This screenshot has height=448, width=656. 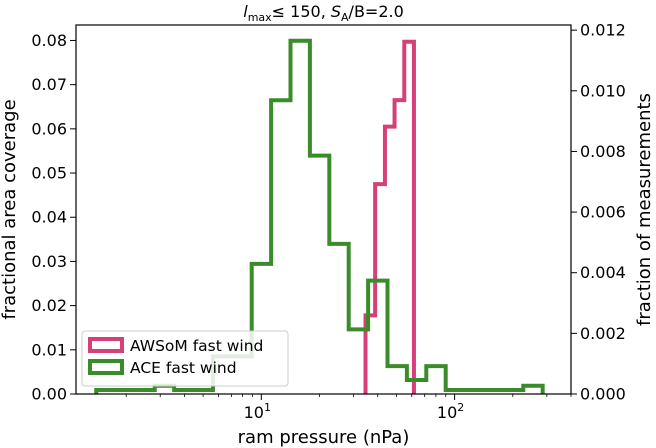 I want to click on y-left-tick-label: 0.00, so click(x=49, y=394).